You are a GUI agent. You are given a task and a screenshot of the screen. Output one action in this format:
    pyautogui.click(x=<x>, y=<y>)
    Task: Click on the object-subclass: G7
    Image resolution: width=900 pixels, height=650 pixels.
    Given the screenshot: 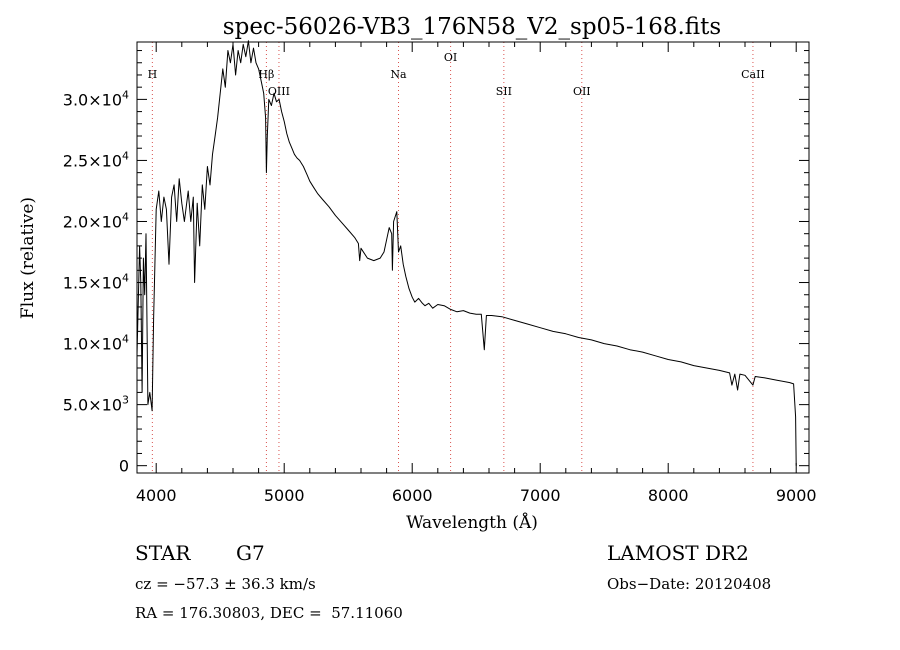 What is the action you would take?
    pyautogui.click(x=250, y=553)
    